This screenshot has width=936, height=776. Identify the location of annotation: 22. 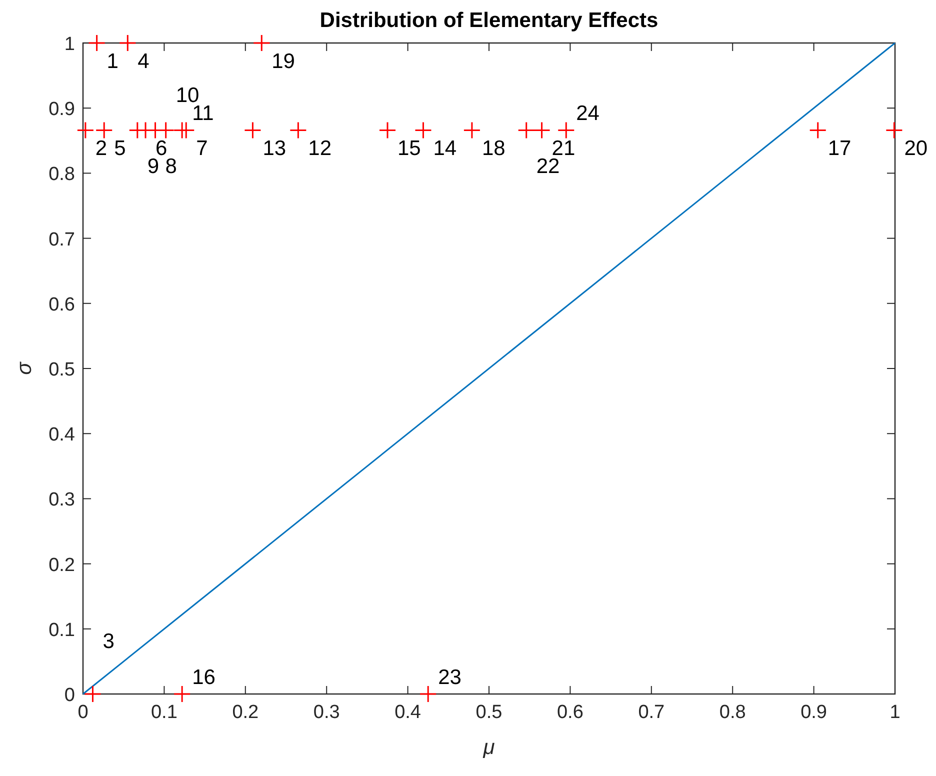
(548, 166).